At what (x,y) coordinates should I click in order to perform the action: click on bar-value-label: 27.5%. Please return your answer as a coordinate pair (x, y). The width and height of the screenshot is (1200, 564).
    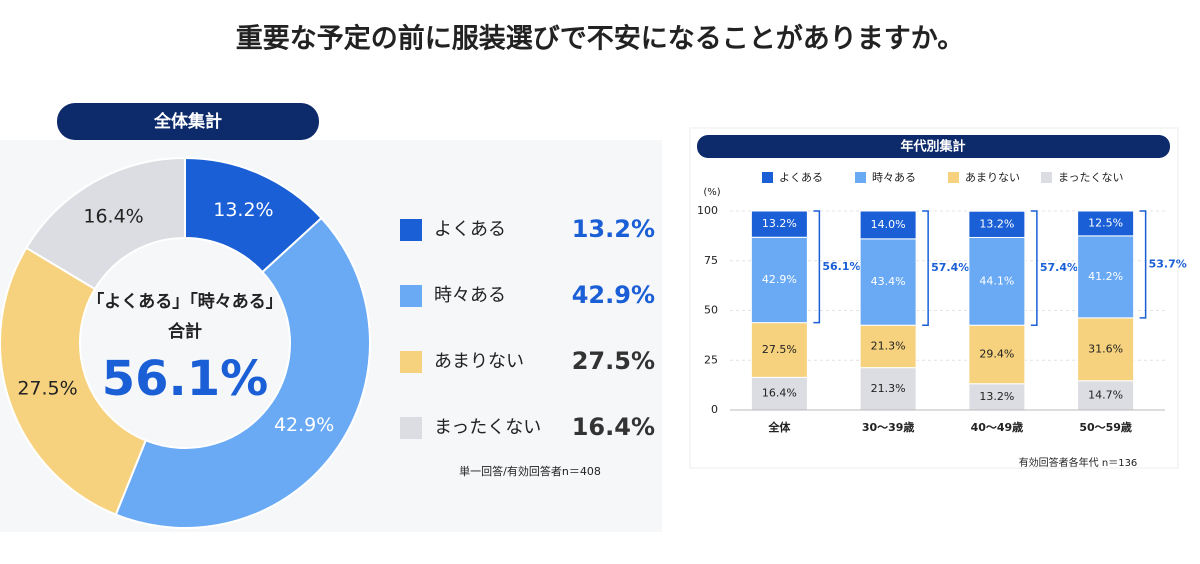
    Looking at the image, I should click on (779, 349).